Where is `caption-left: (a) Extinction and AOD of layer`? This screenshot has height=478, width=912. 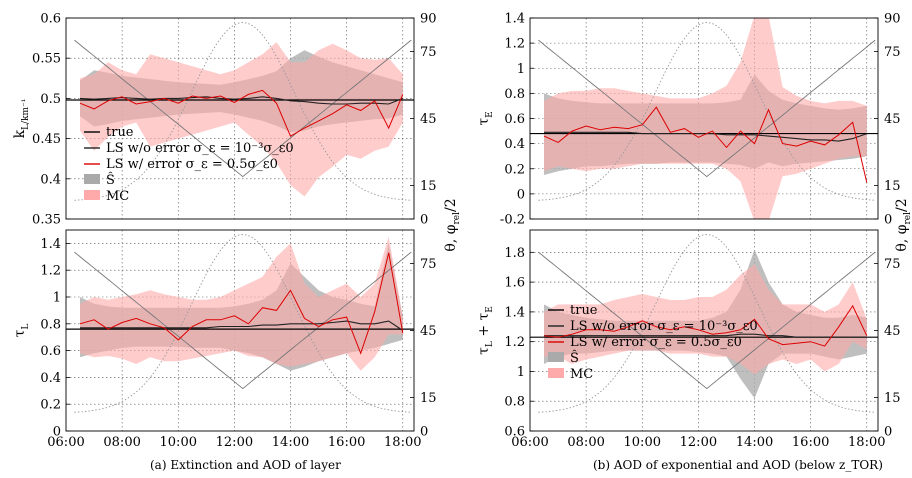 caption-left: (a) Extinction and AOD of layer is located at coordinates (245, 465).